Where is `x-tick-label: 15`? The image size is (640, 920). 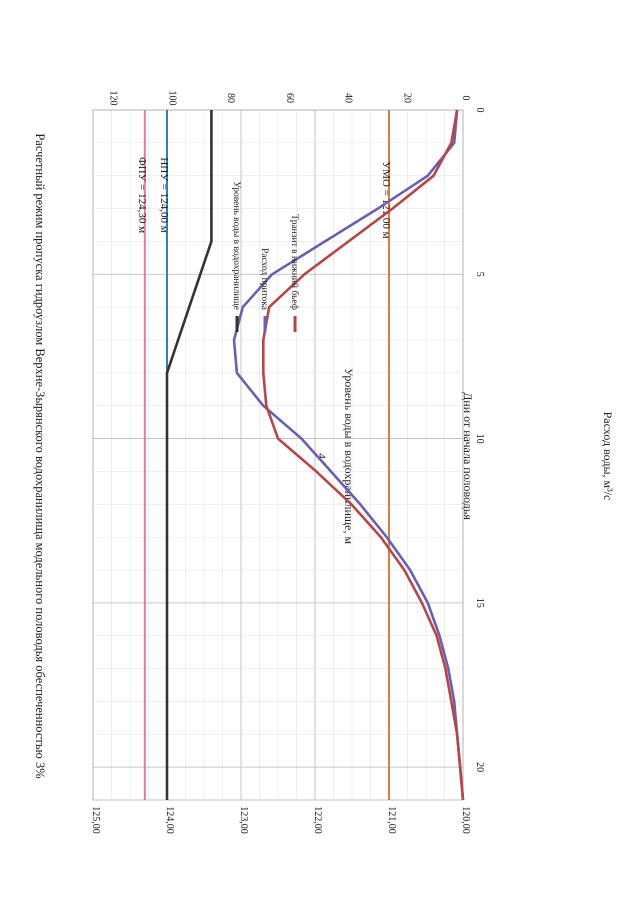
x-tick-label: 15 is located at coordinates (479, 603).